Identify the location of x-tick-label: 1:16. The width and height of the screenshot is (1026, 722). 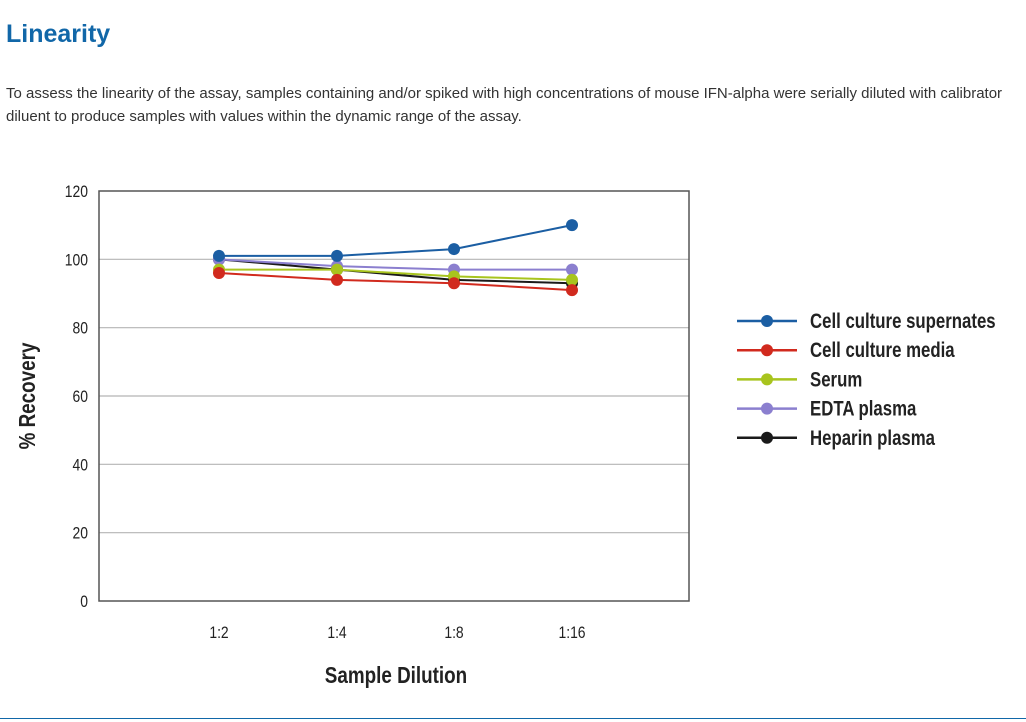
(571, 633).